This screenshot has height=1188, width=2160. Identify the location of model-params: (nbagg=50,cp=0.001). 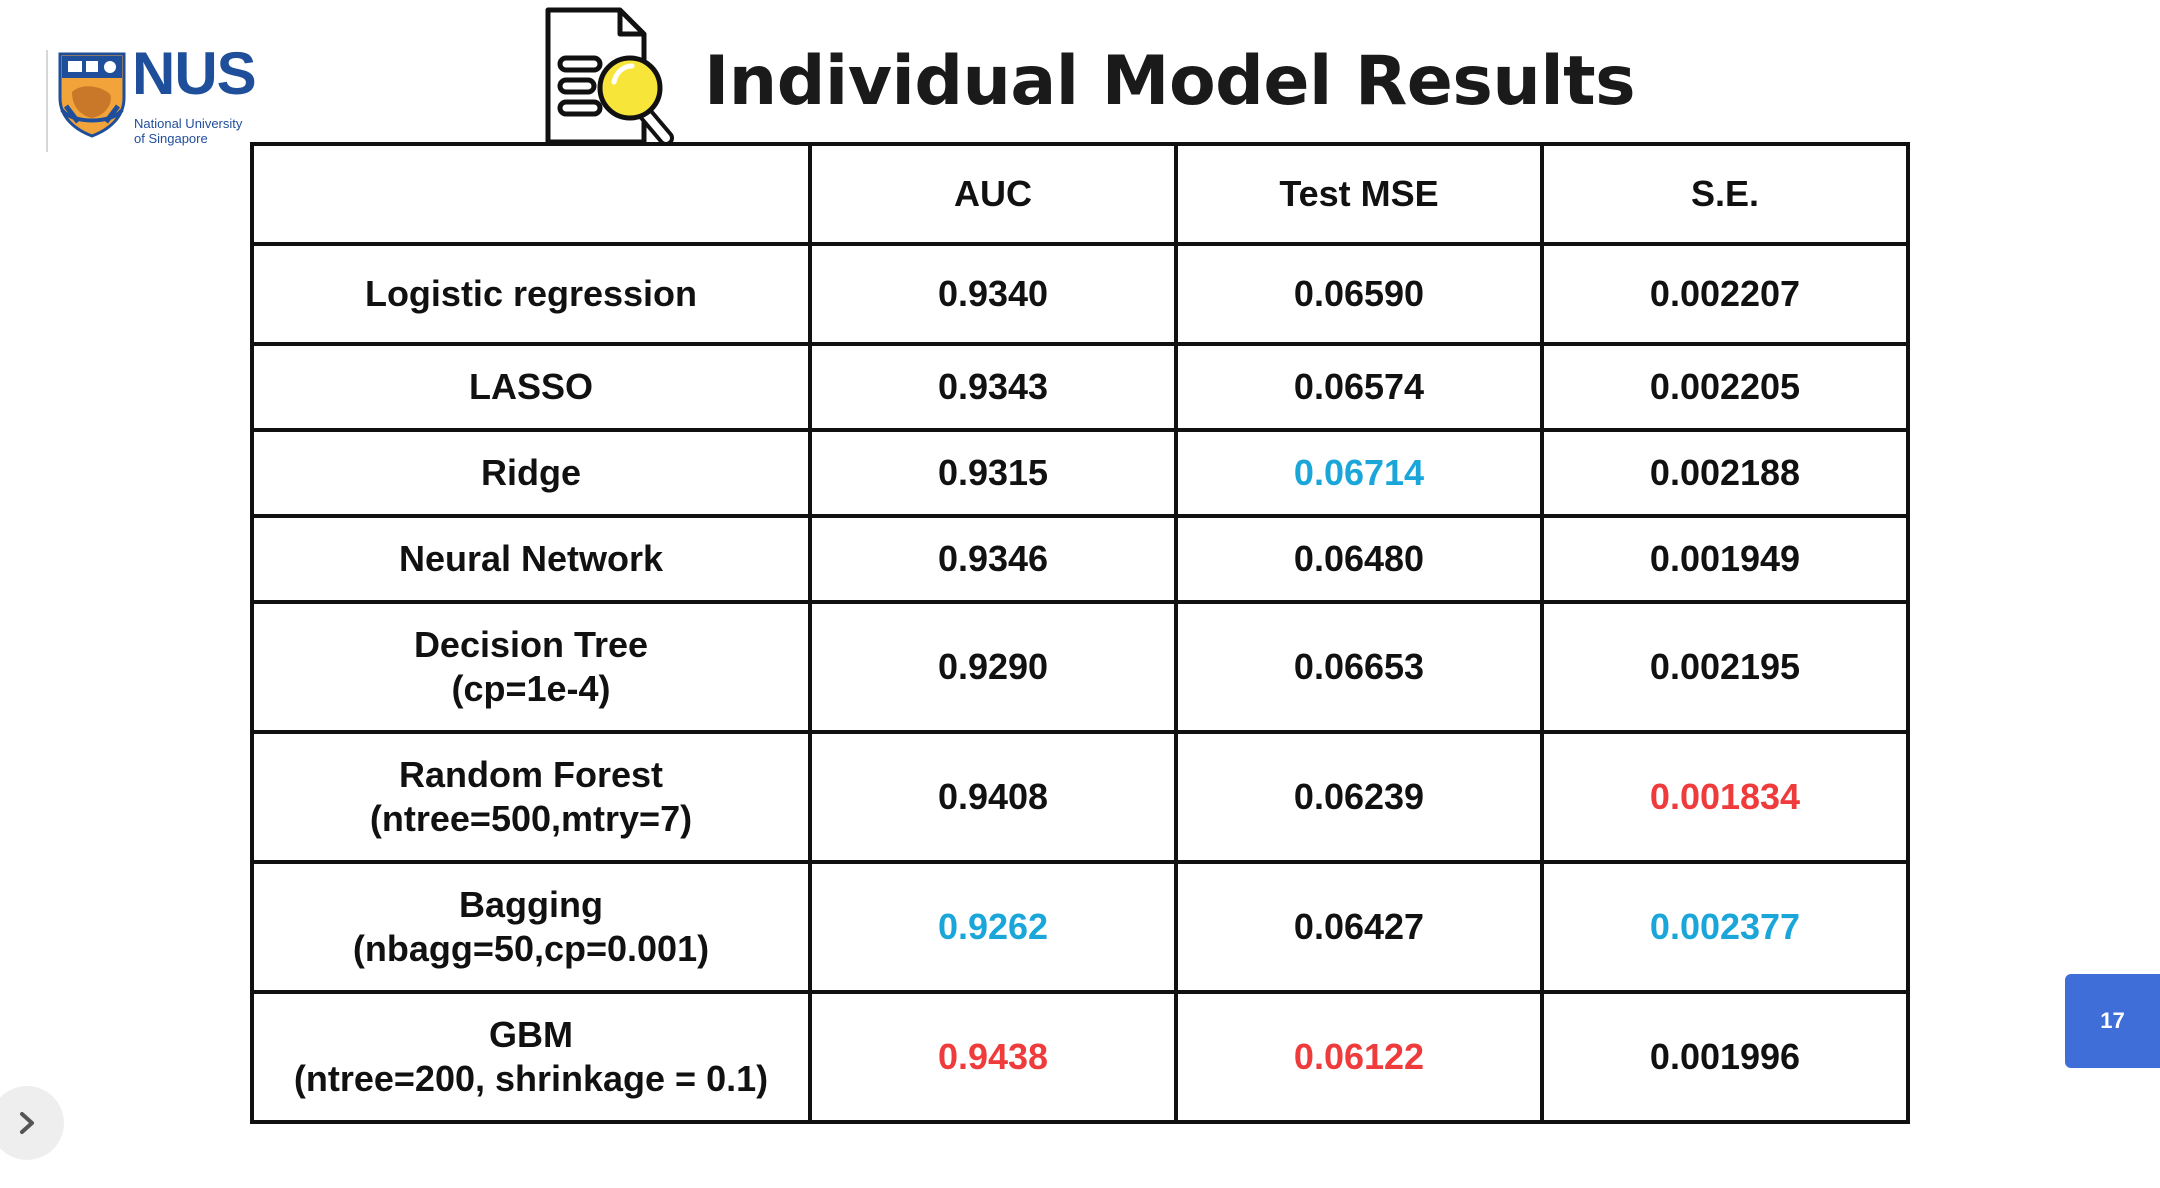
(531, 948).